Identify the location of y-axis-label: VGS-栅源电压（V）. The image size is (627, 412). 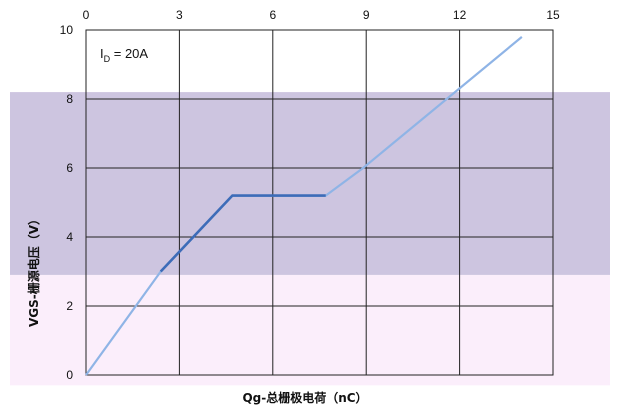
(33, 270).